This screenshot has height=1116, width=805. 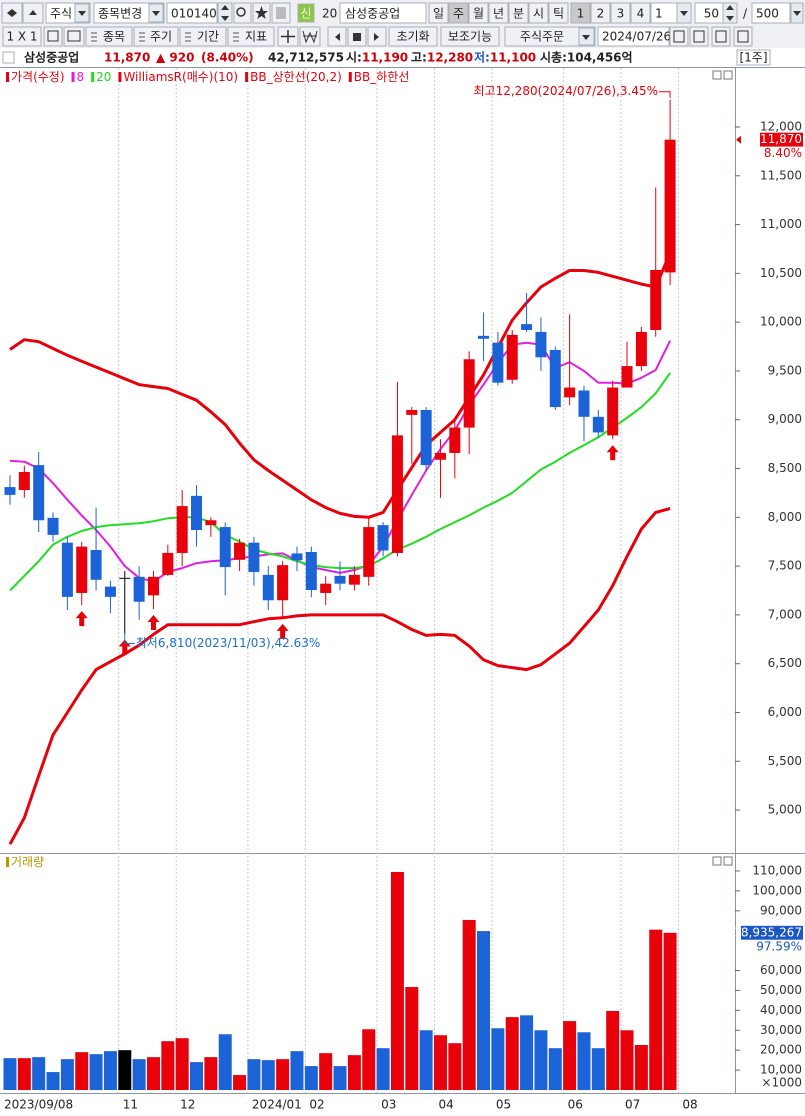 I want to click on code-text: 010140, so click(x=194, y=14).